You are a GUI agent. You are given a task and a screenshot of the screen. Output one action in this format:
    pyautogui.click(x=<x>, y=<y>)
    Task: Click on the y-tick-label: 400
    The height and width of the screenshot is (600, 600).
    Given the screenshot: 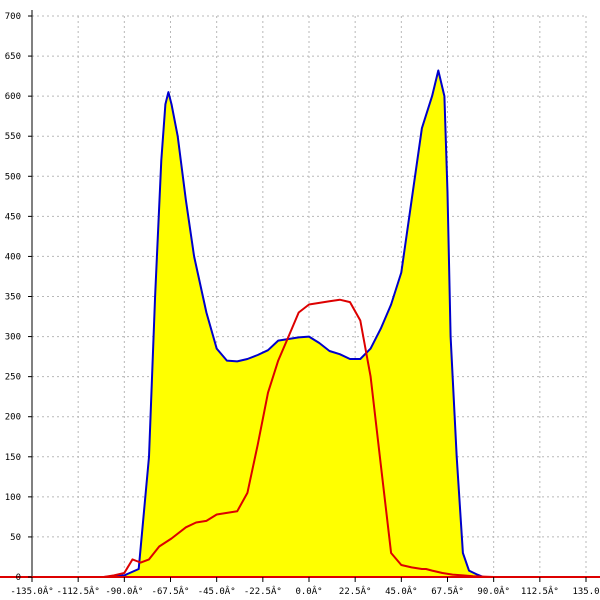 What is the action you would take?
    pyautogui.click(x=13, y=257)
    